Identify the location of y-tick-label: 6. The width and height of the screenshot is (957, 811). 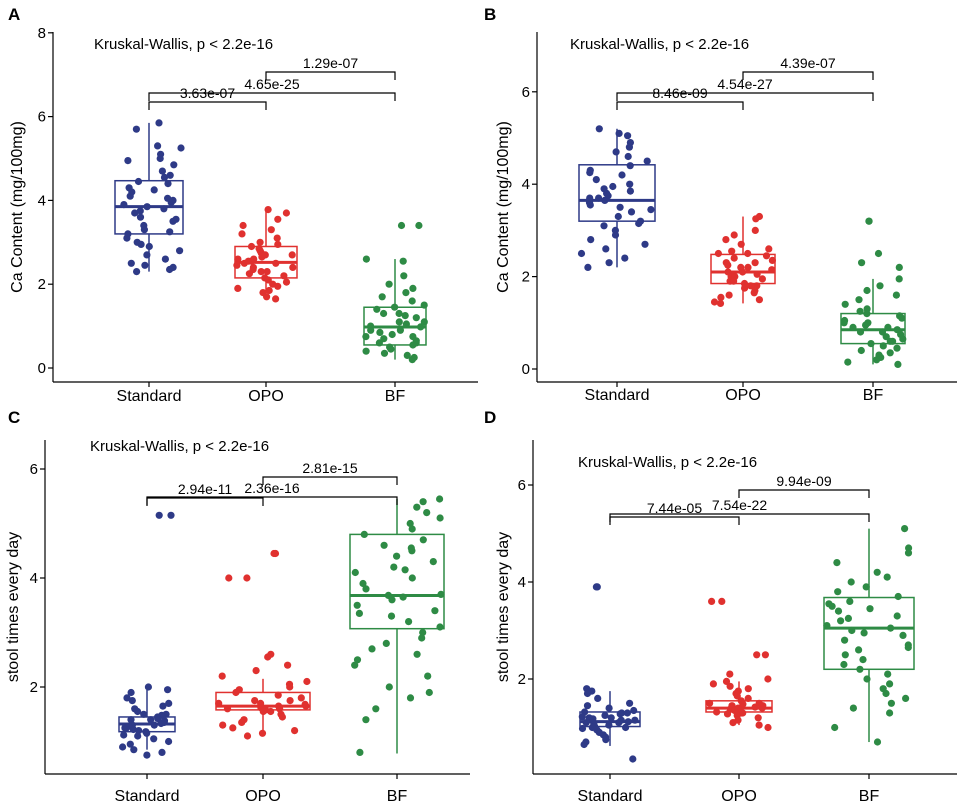
(42, 117).